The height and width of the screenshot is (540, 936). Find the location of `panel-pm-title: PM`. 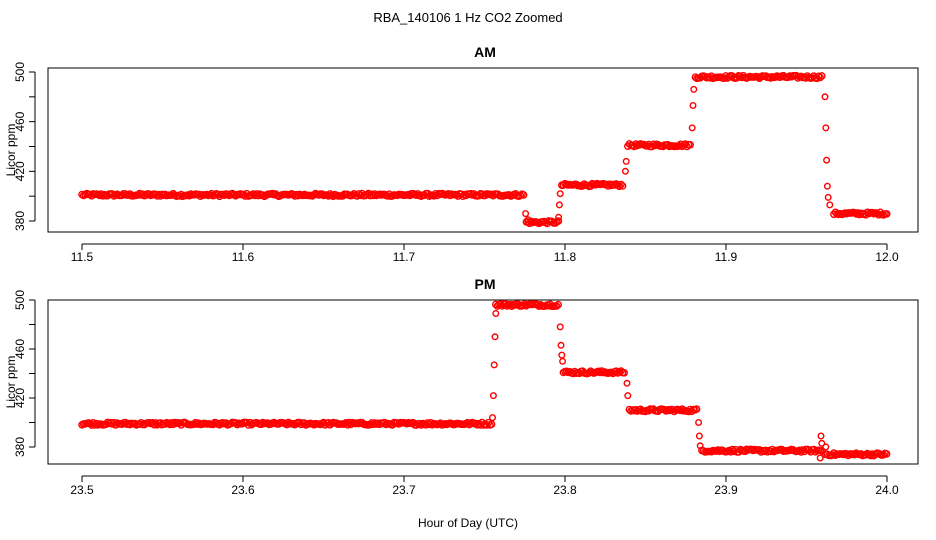

panel-pm-title: PM is located at coordinates (485, 284).